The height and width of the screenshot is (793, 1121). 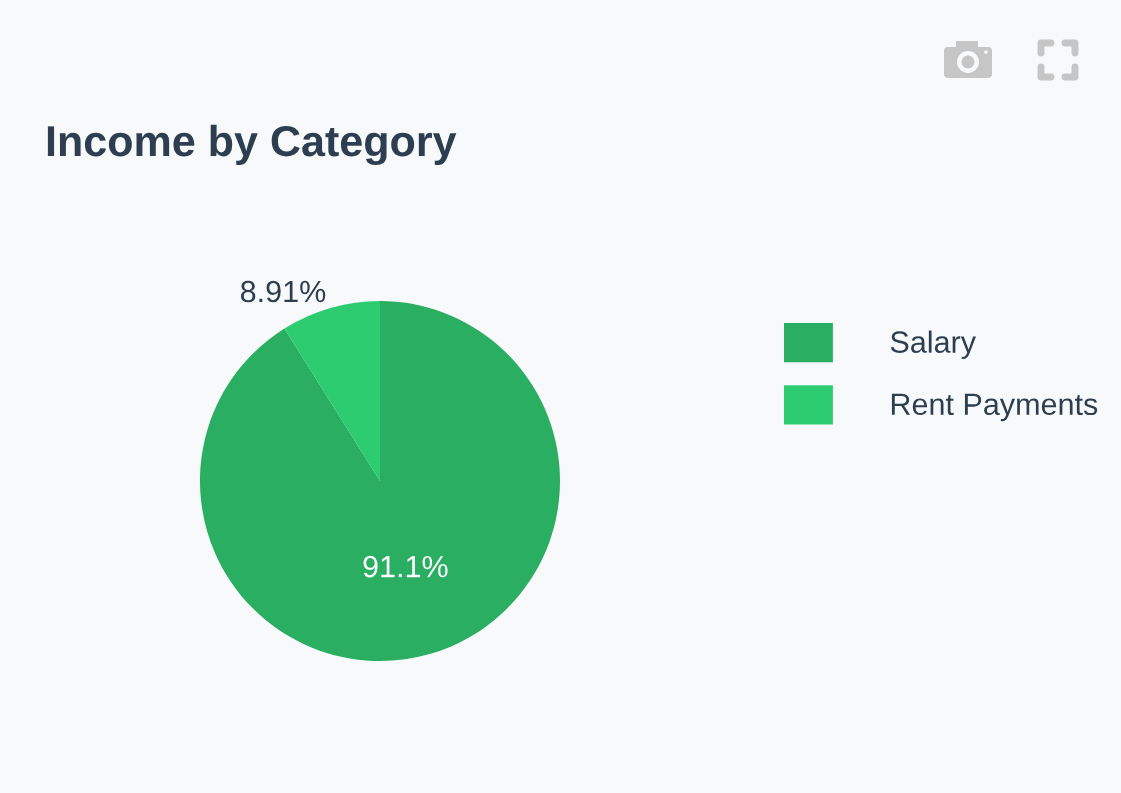 I want to click on legend-label: Rent Payments, so click(x=994, y=407).